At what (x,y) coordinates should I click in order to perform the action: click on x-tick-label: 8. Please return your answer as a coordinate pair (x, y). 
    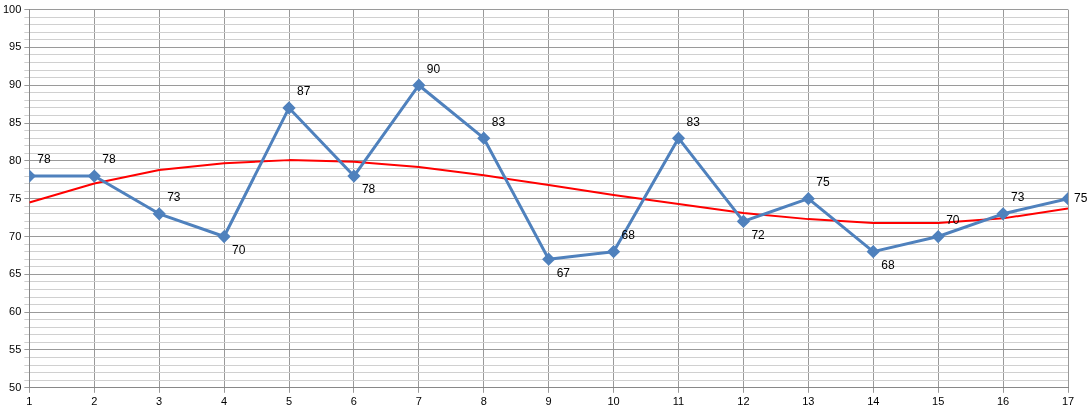
    Looking at the image, I should click on (483, 401).